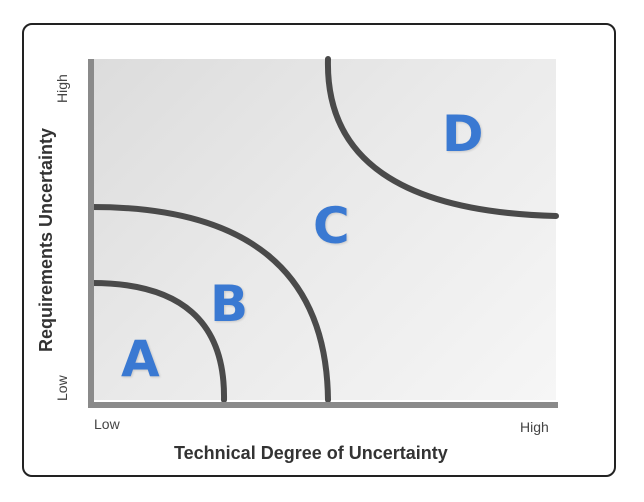 The width and height of the screenshot is (644, 502). Describe the element at coordinates (331, 226) in the screenshot. I see `region-c-label: C` at that location.